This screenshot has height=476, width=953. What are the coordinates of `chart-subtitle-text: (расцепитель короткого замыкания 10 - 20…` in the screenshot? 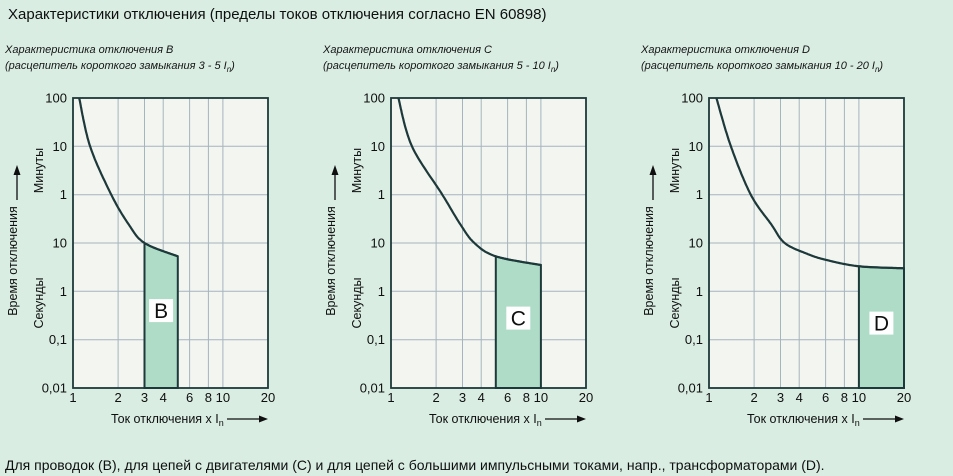 It's located at (758, 66).